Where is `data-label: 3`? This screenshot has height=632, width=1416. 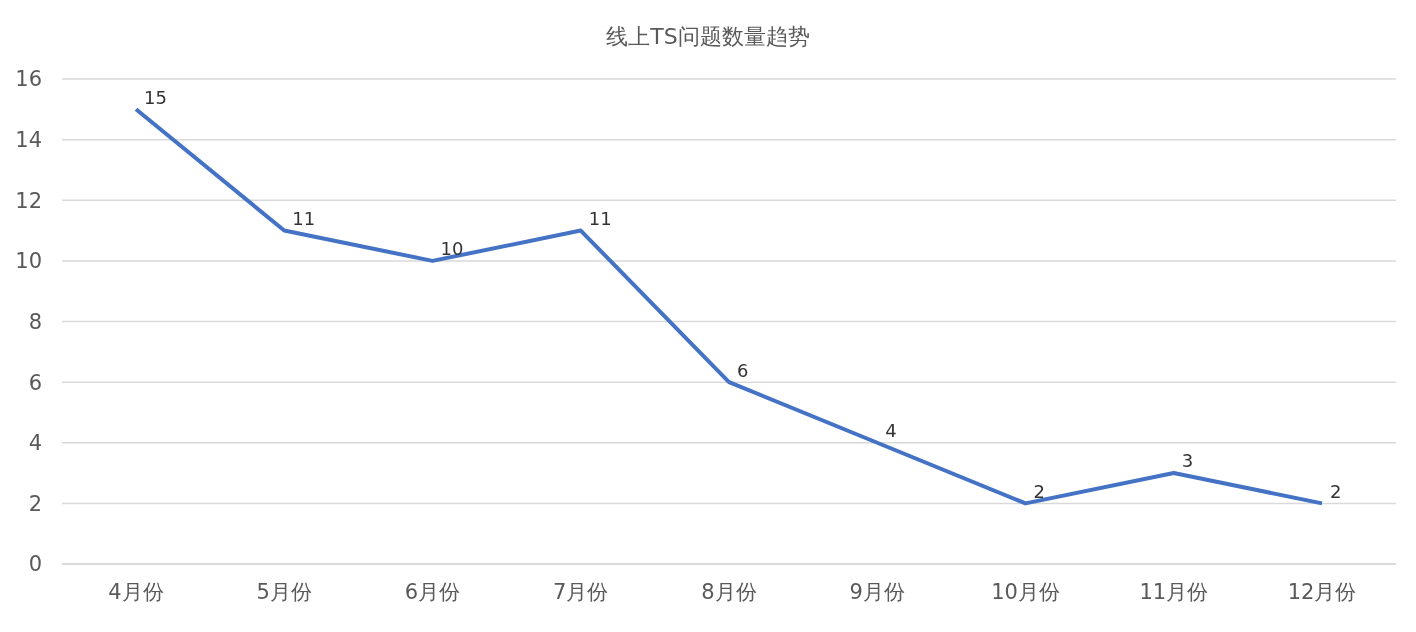 data-label: 3 is located at coordinates (1187, 461).